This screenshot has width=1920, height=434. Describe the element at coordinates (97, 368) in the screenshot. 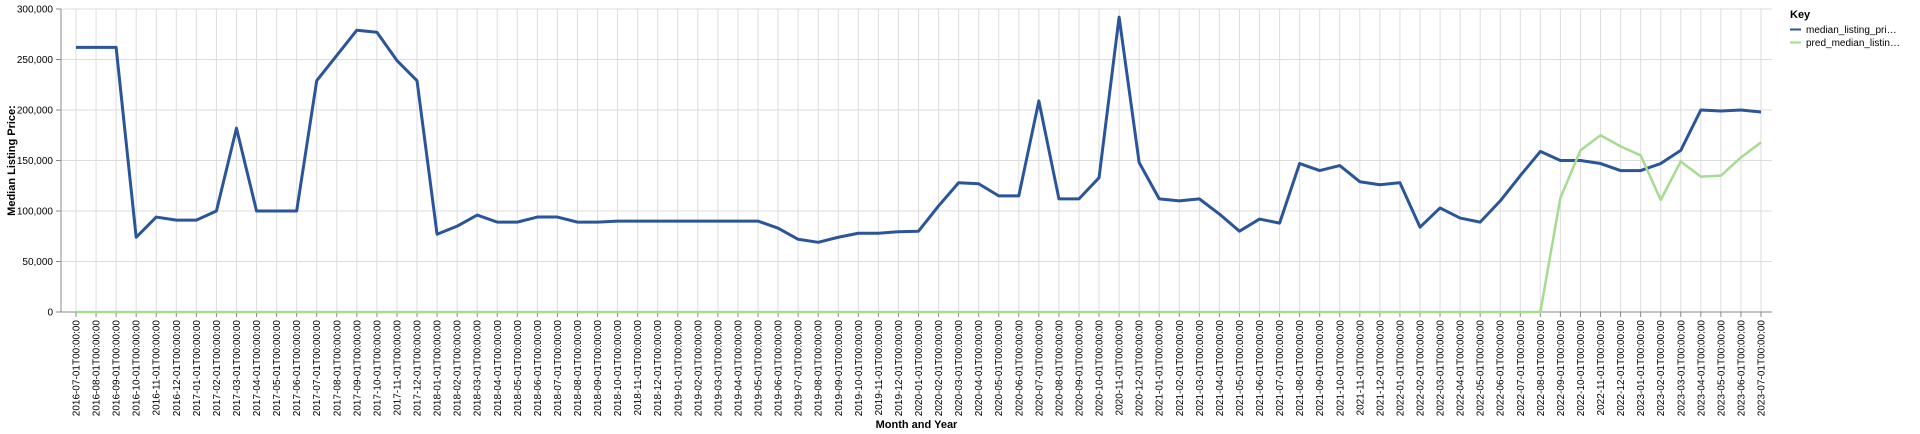

I see `x-tick-label: 2016-08-01T00:00:00` at that location.